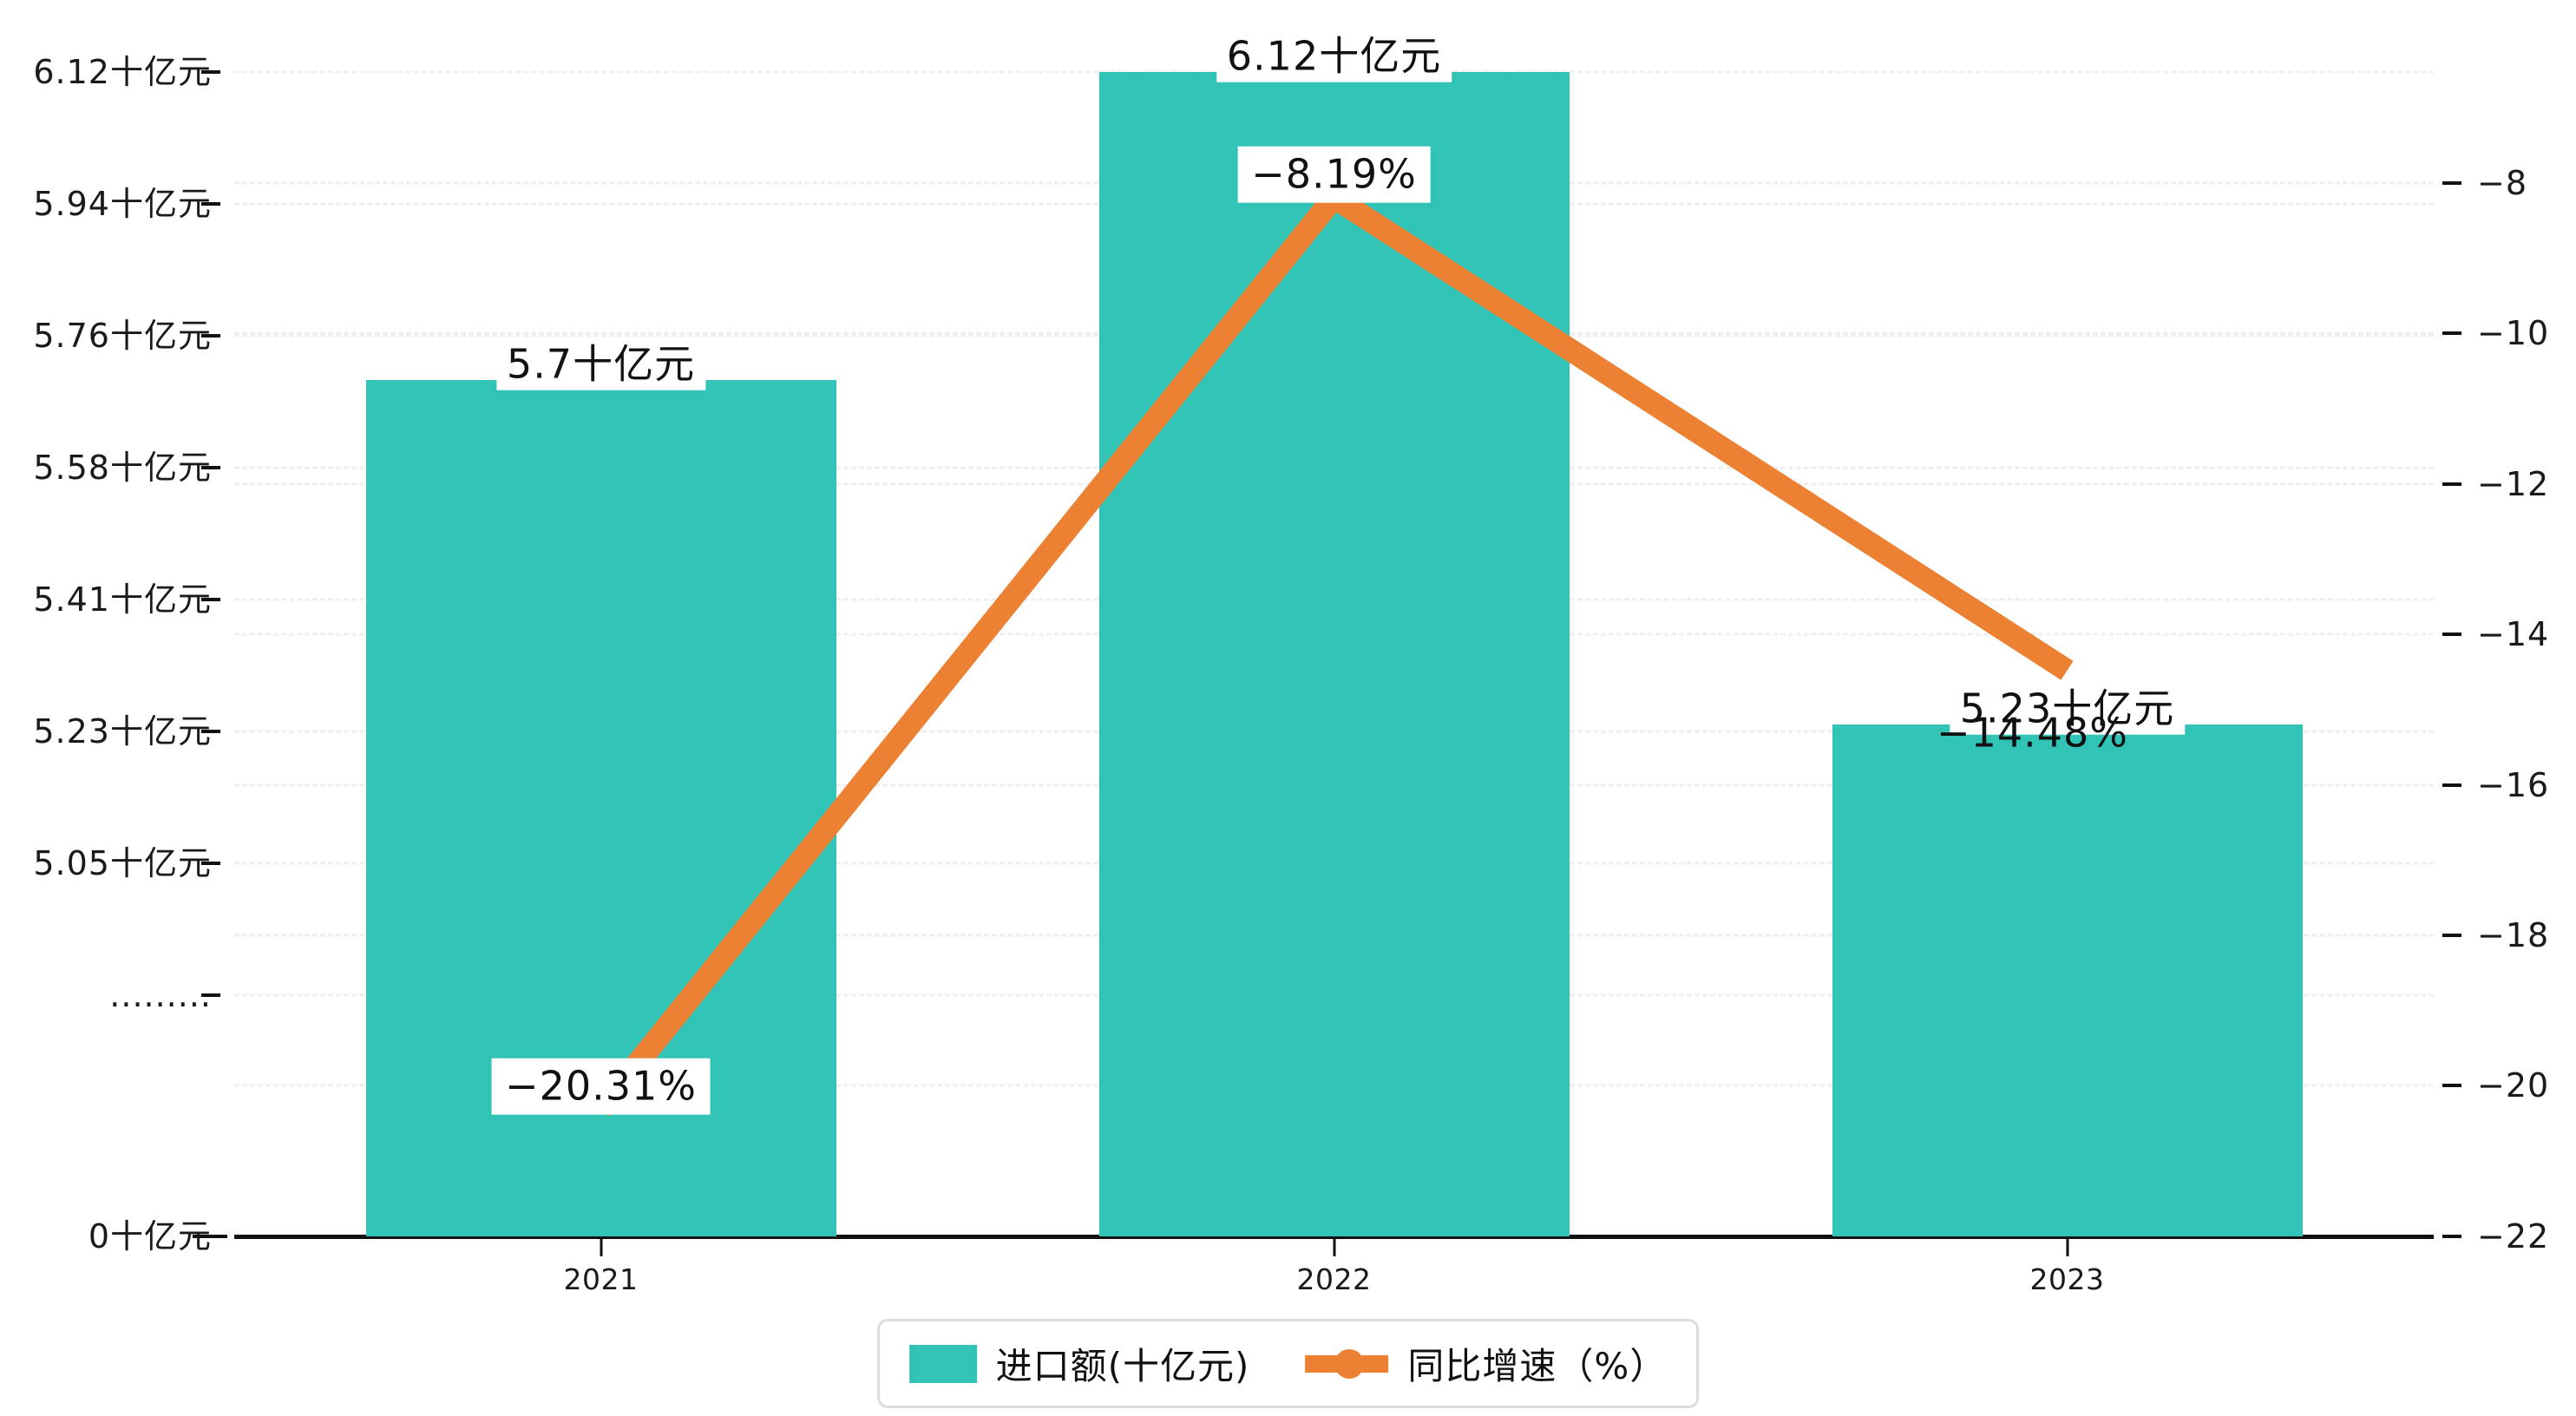 The height and width of the screenshot is (1416, 2576). I want to click on y-axis-tick-label-left: 5.41十亿元, so click(122, 599).